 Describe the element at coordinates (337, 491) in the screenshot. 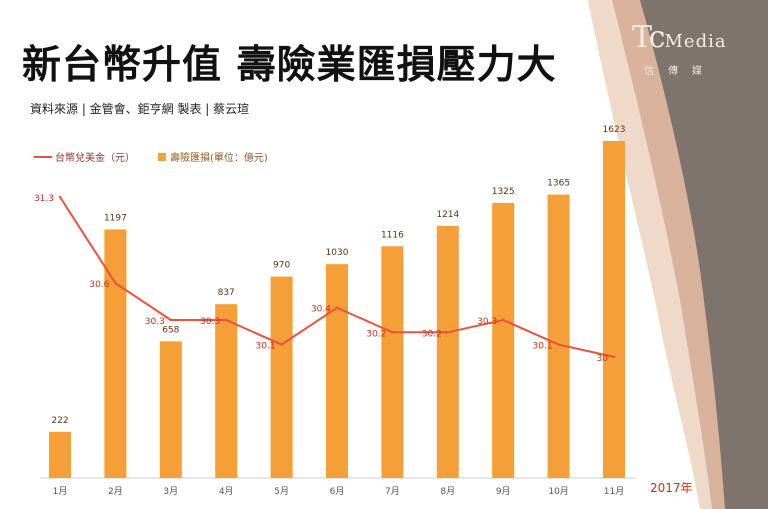

I see `x-tick-label: 6月` at that location.